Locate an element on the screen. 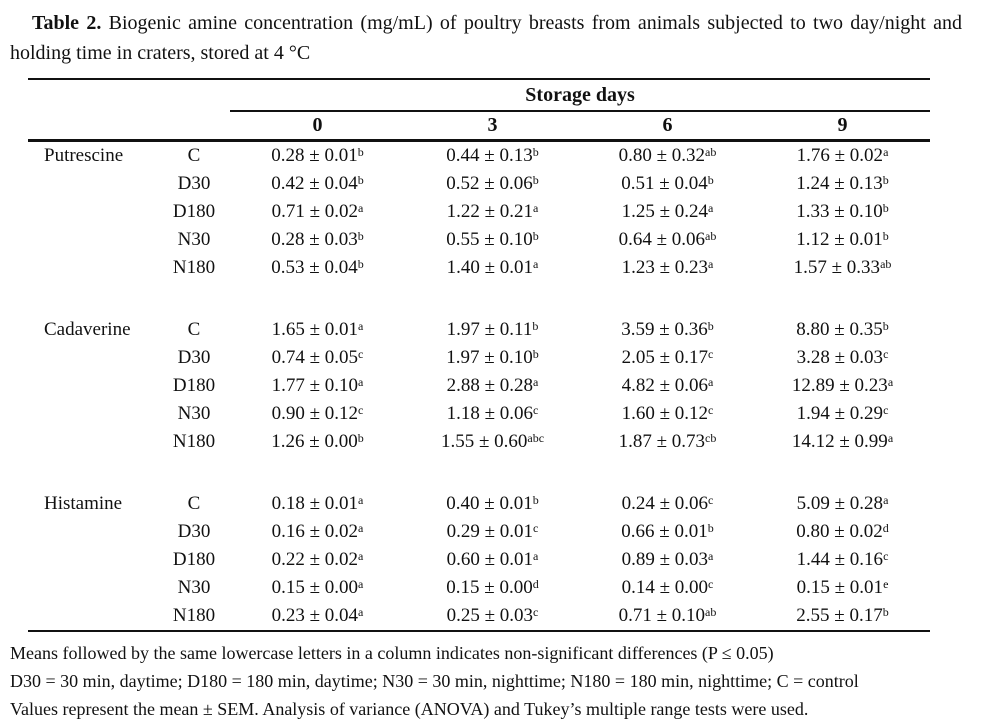  value-cell: 1.44 ± 0.16c is located at coordinates (842, 559).